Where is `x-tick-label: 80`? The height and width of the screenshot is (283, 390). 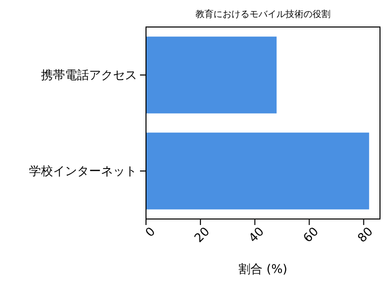
x-tick-label: 80 is located at coordinates (365, 235).